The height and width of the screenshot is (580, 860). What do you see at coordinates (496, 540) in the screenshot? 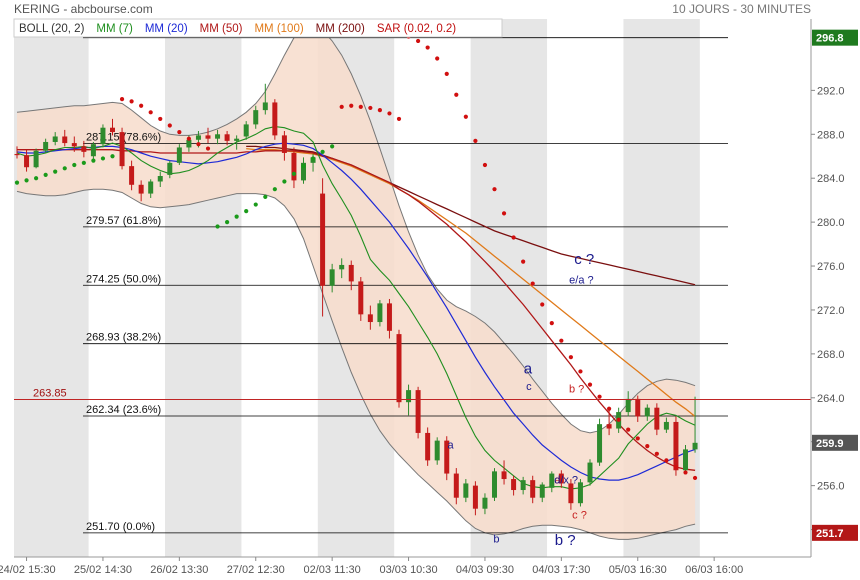
I see `wave-label: b` at bounding box center [496, 540].